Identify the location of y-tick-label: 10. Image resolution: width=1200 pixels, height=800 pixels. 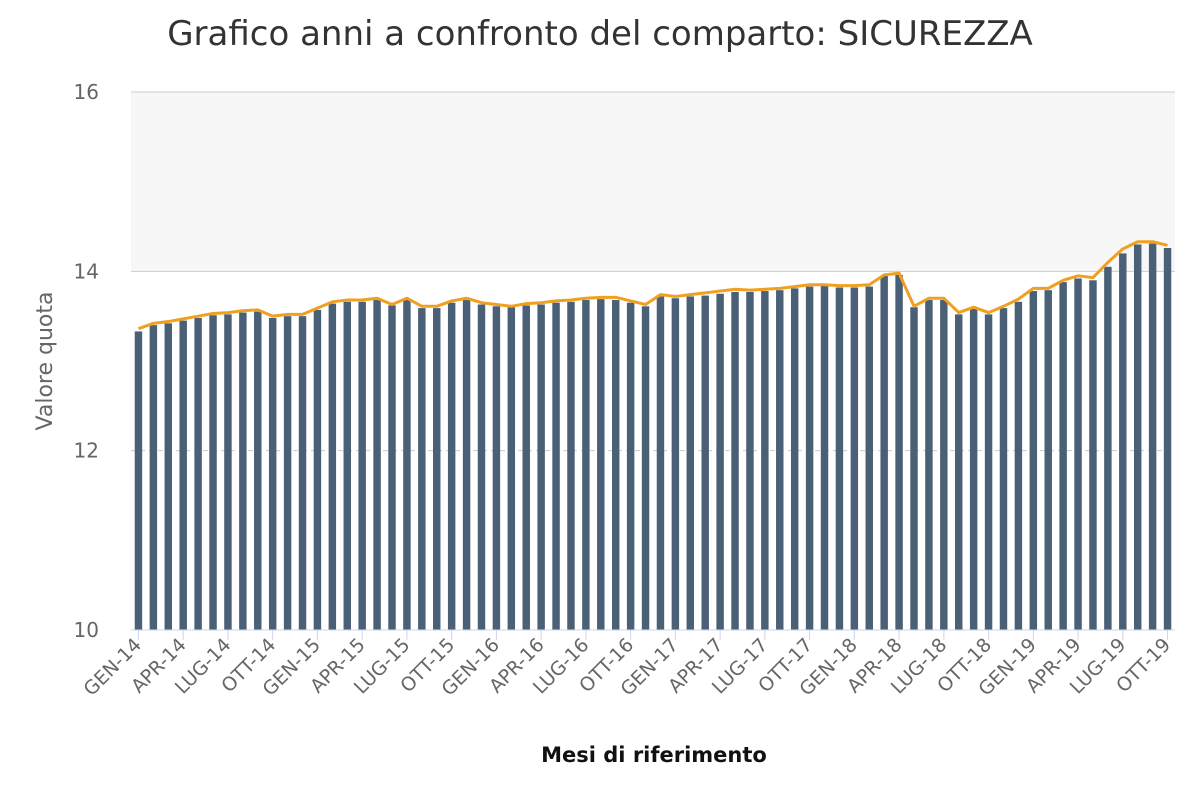
(86, 630).